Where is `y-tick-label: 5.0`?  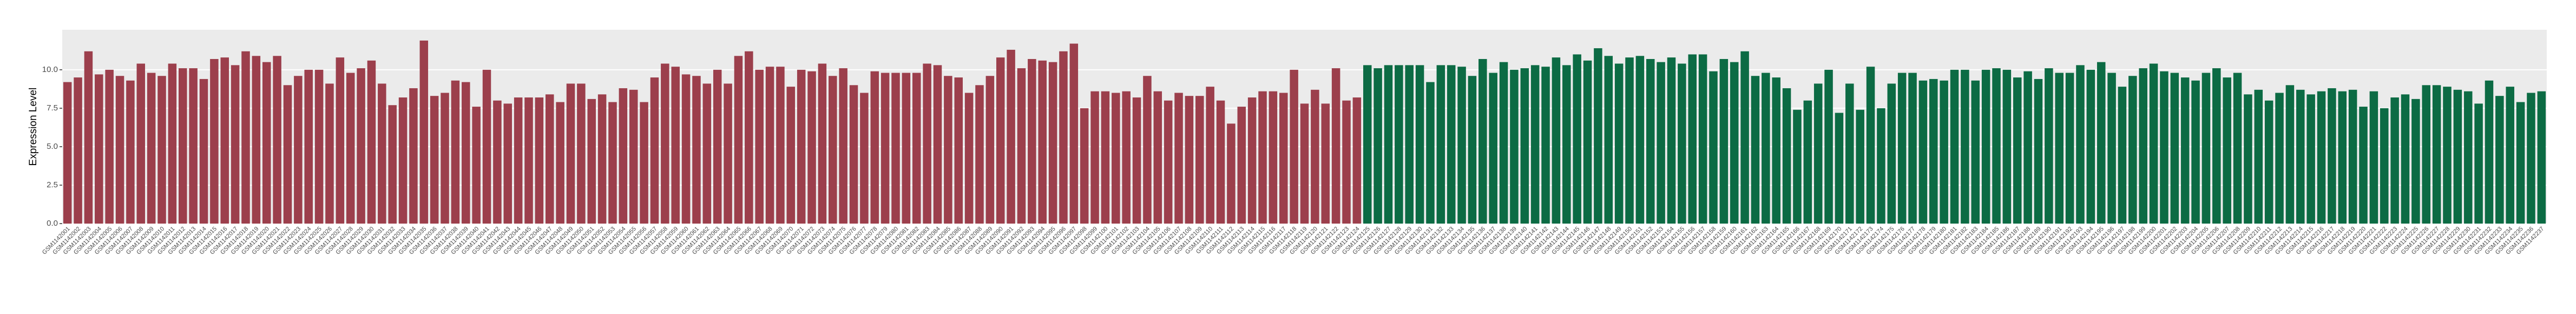
y-tick-label: 5.0 is located at coordinates (52, 146).